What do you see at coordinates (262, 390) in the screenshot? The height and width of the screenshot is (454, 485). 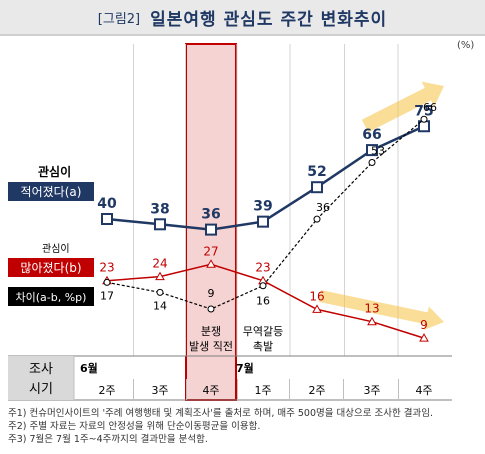 I see `week-label: 1주` at bounding box center [262, 390].